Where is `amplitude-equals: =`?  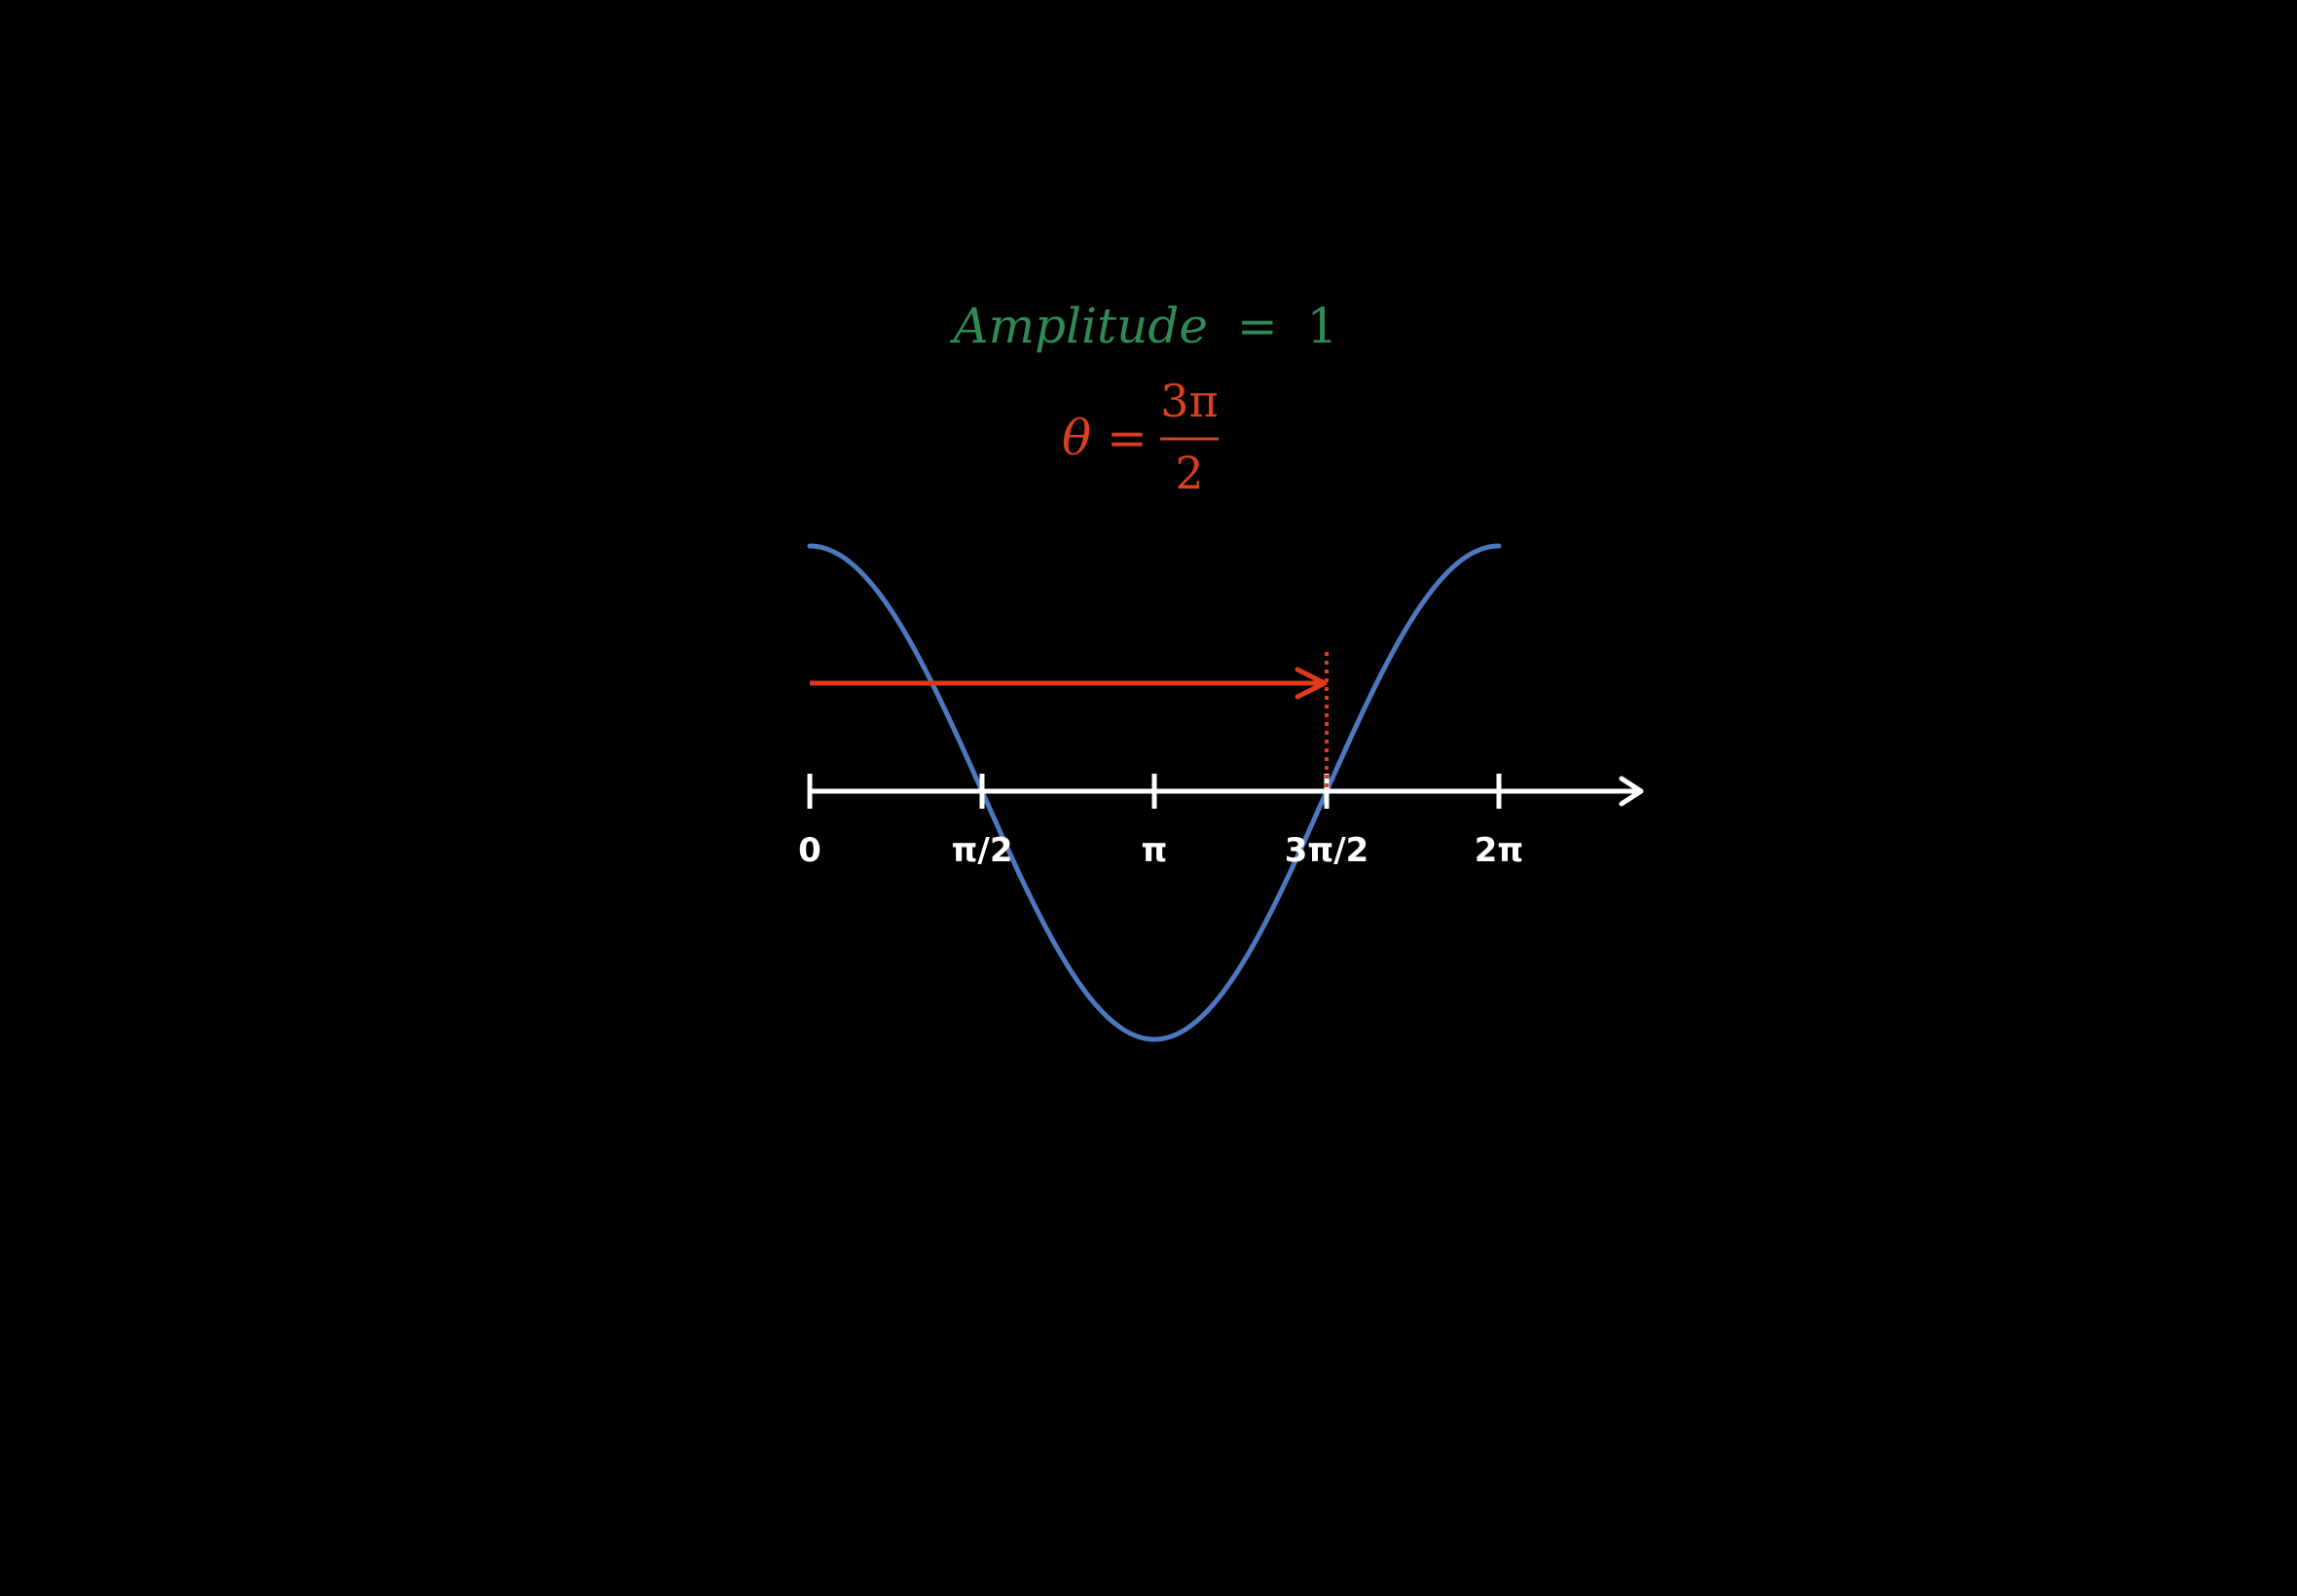 amplitude-equals: = is located at coordinates (1257, 326).